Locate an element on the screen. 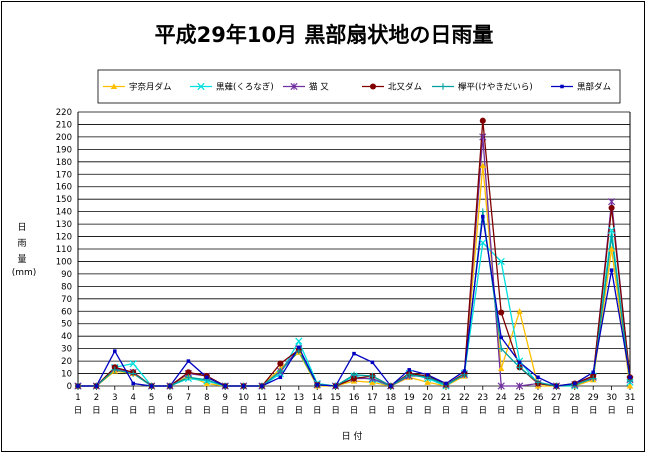  x-tick-label: 25 is located at coordinates (519, 398).